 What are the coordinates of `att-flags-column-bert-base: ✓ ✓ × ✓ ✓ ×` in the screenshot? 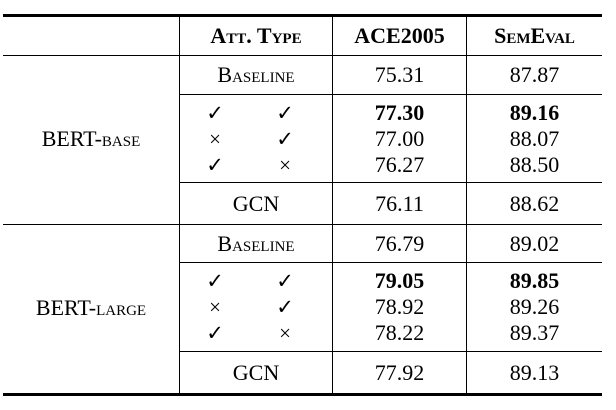 It's located at (255, 139).